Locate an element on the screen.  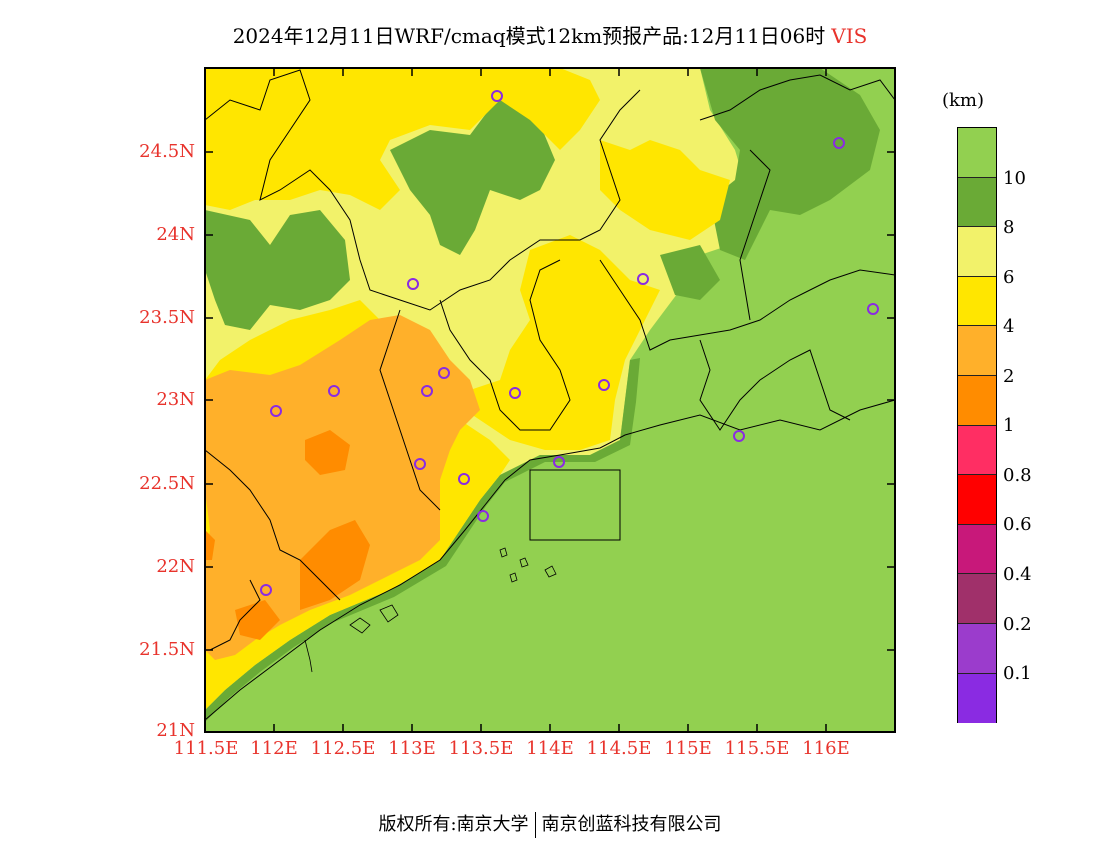
copyright-left: 版权所有:南京大学 is located at coordinates (453, 824).